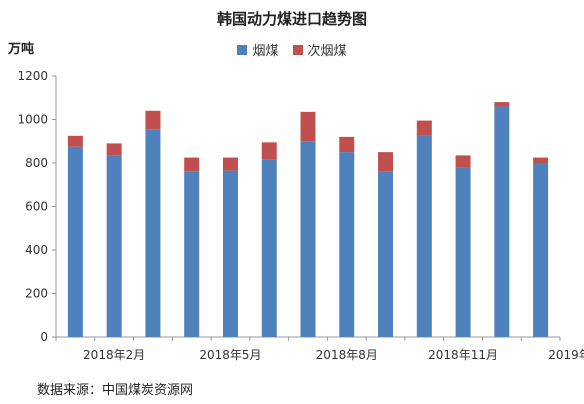  Describe the element at coordinates (291, 19) in the screenshot. I see `chart-title: 韩国动力煤进口趋势图` at that location.